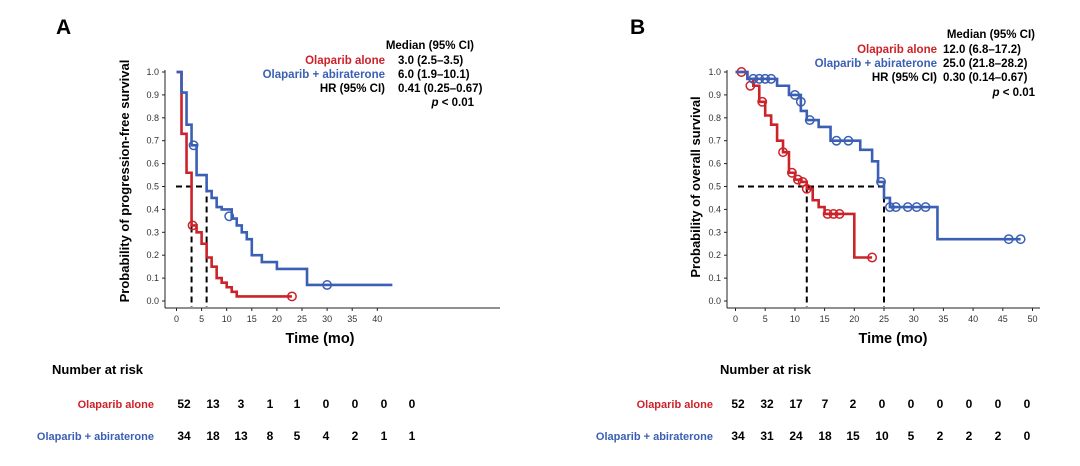  I want to click on panel-a-legend-combo-label: Olaparib + abiraterone, so click(324, 75).